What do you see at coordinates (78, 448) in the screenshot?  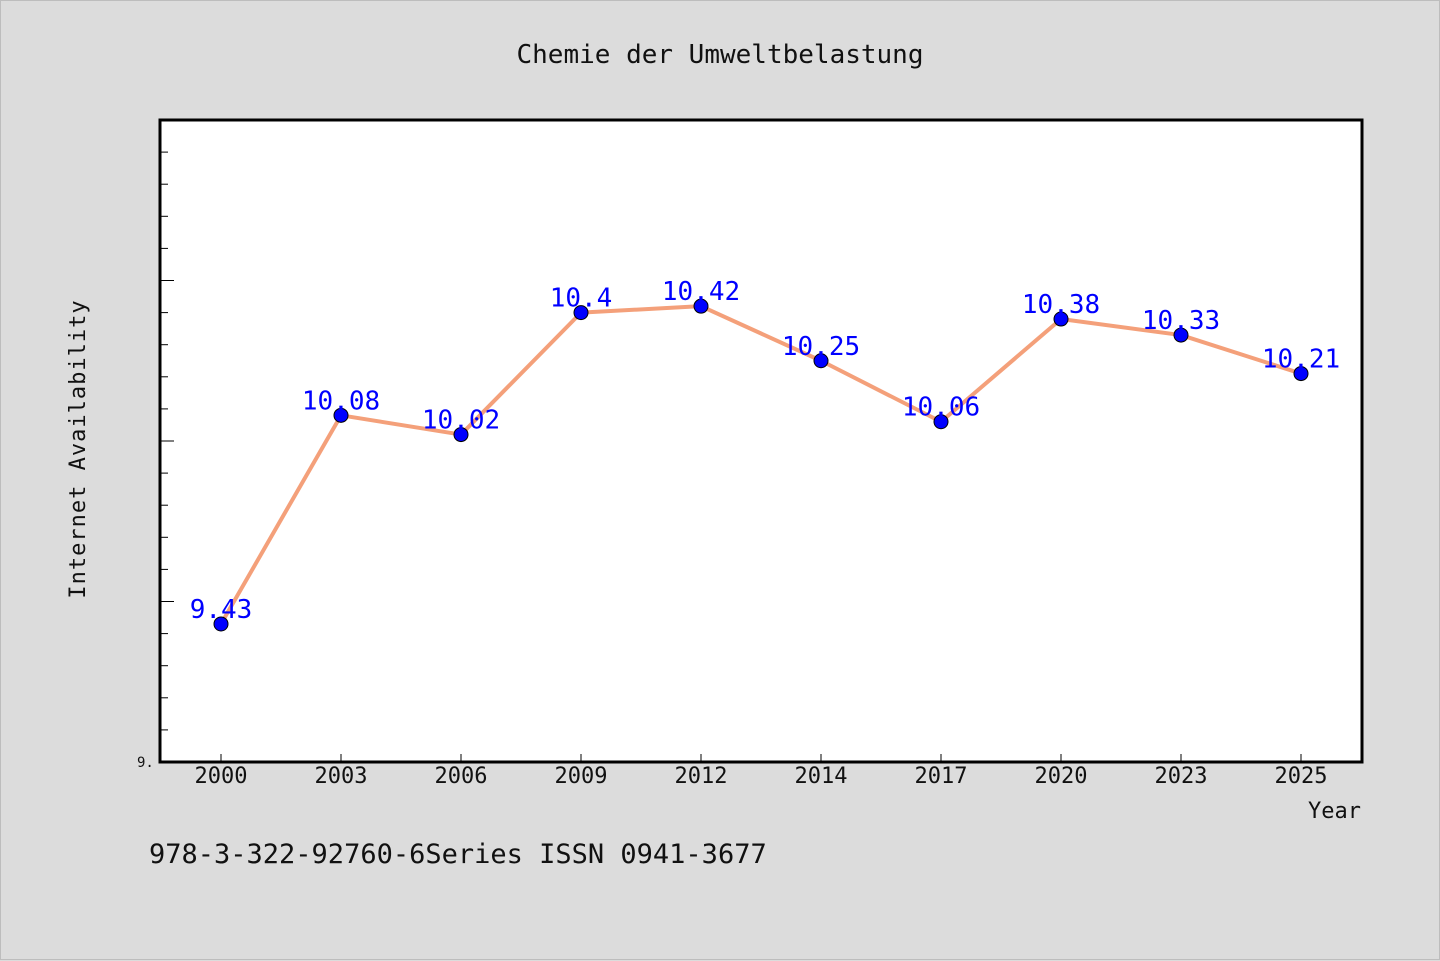 I see `y-axis-label: Internet Availability` at bounding box center [78, 448].